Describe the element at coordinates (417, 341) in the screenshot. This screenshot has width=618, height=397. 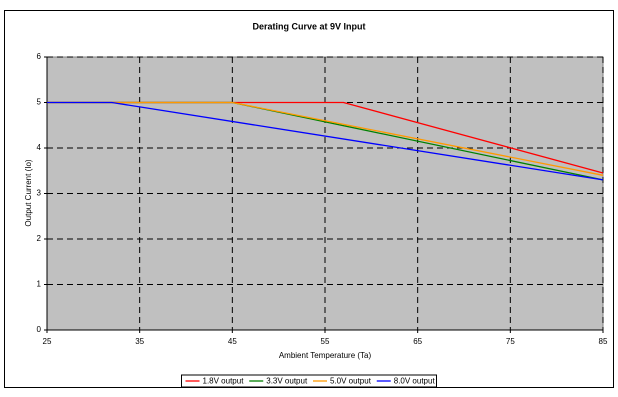
I see `x-tick-label: 65` at that location.